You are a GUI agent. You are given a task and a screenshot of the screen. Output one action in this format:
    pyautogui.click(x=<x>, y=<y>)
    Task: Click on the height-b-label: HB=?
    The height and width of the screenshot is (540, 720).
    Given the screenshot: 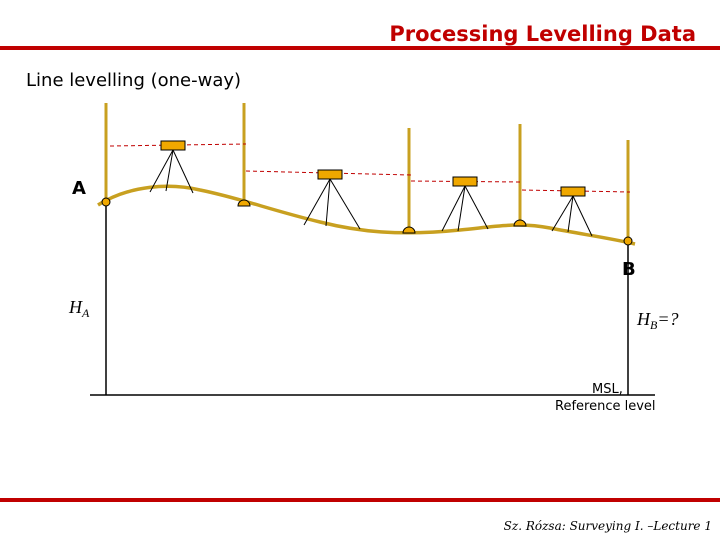 What is the action you would take?
    pyautogui.click(x=657, y=320)
    